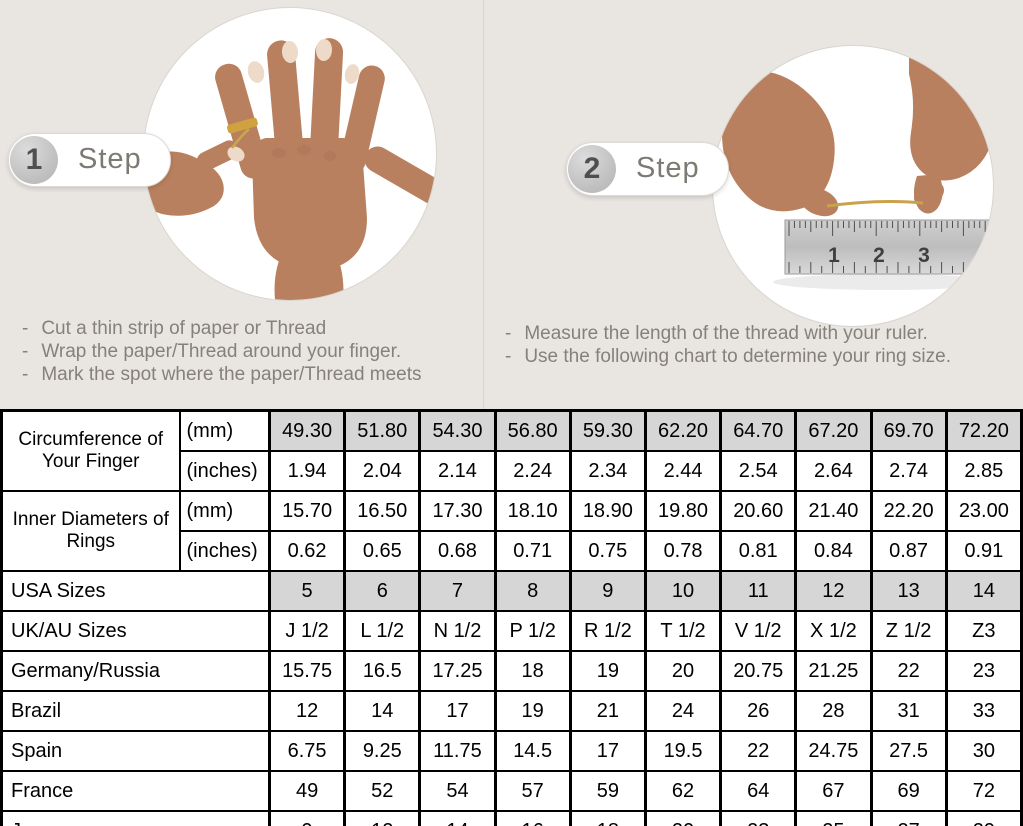 This screenshot has width=1023, height=826. I want to click on size-value: 0.65, so click(382, 551).